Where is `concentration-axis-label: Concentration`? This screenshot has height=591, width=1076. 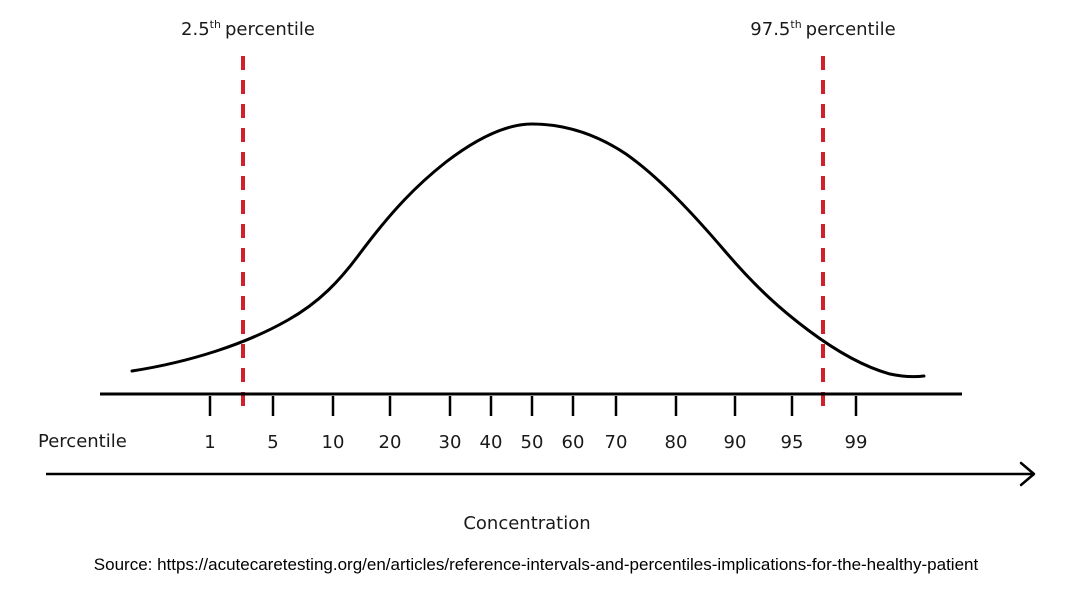
concentration-axis-label: Concentration is located at coordinates (526, 523).